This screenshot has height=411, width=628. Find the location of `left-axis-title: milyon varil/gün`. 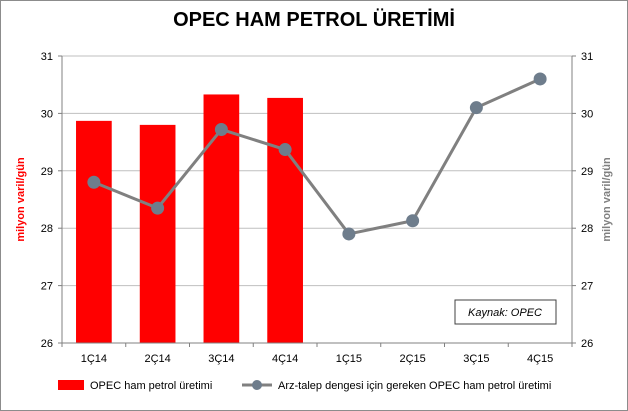

left-axis-title: milyon varil/gün is located at coordinates (21, 199).